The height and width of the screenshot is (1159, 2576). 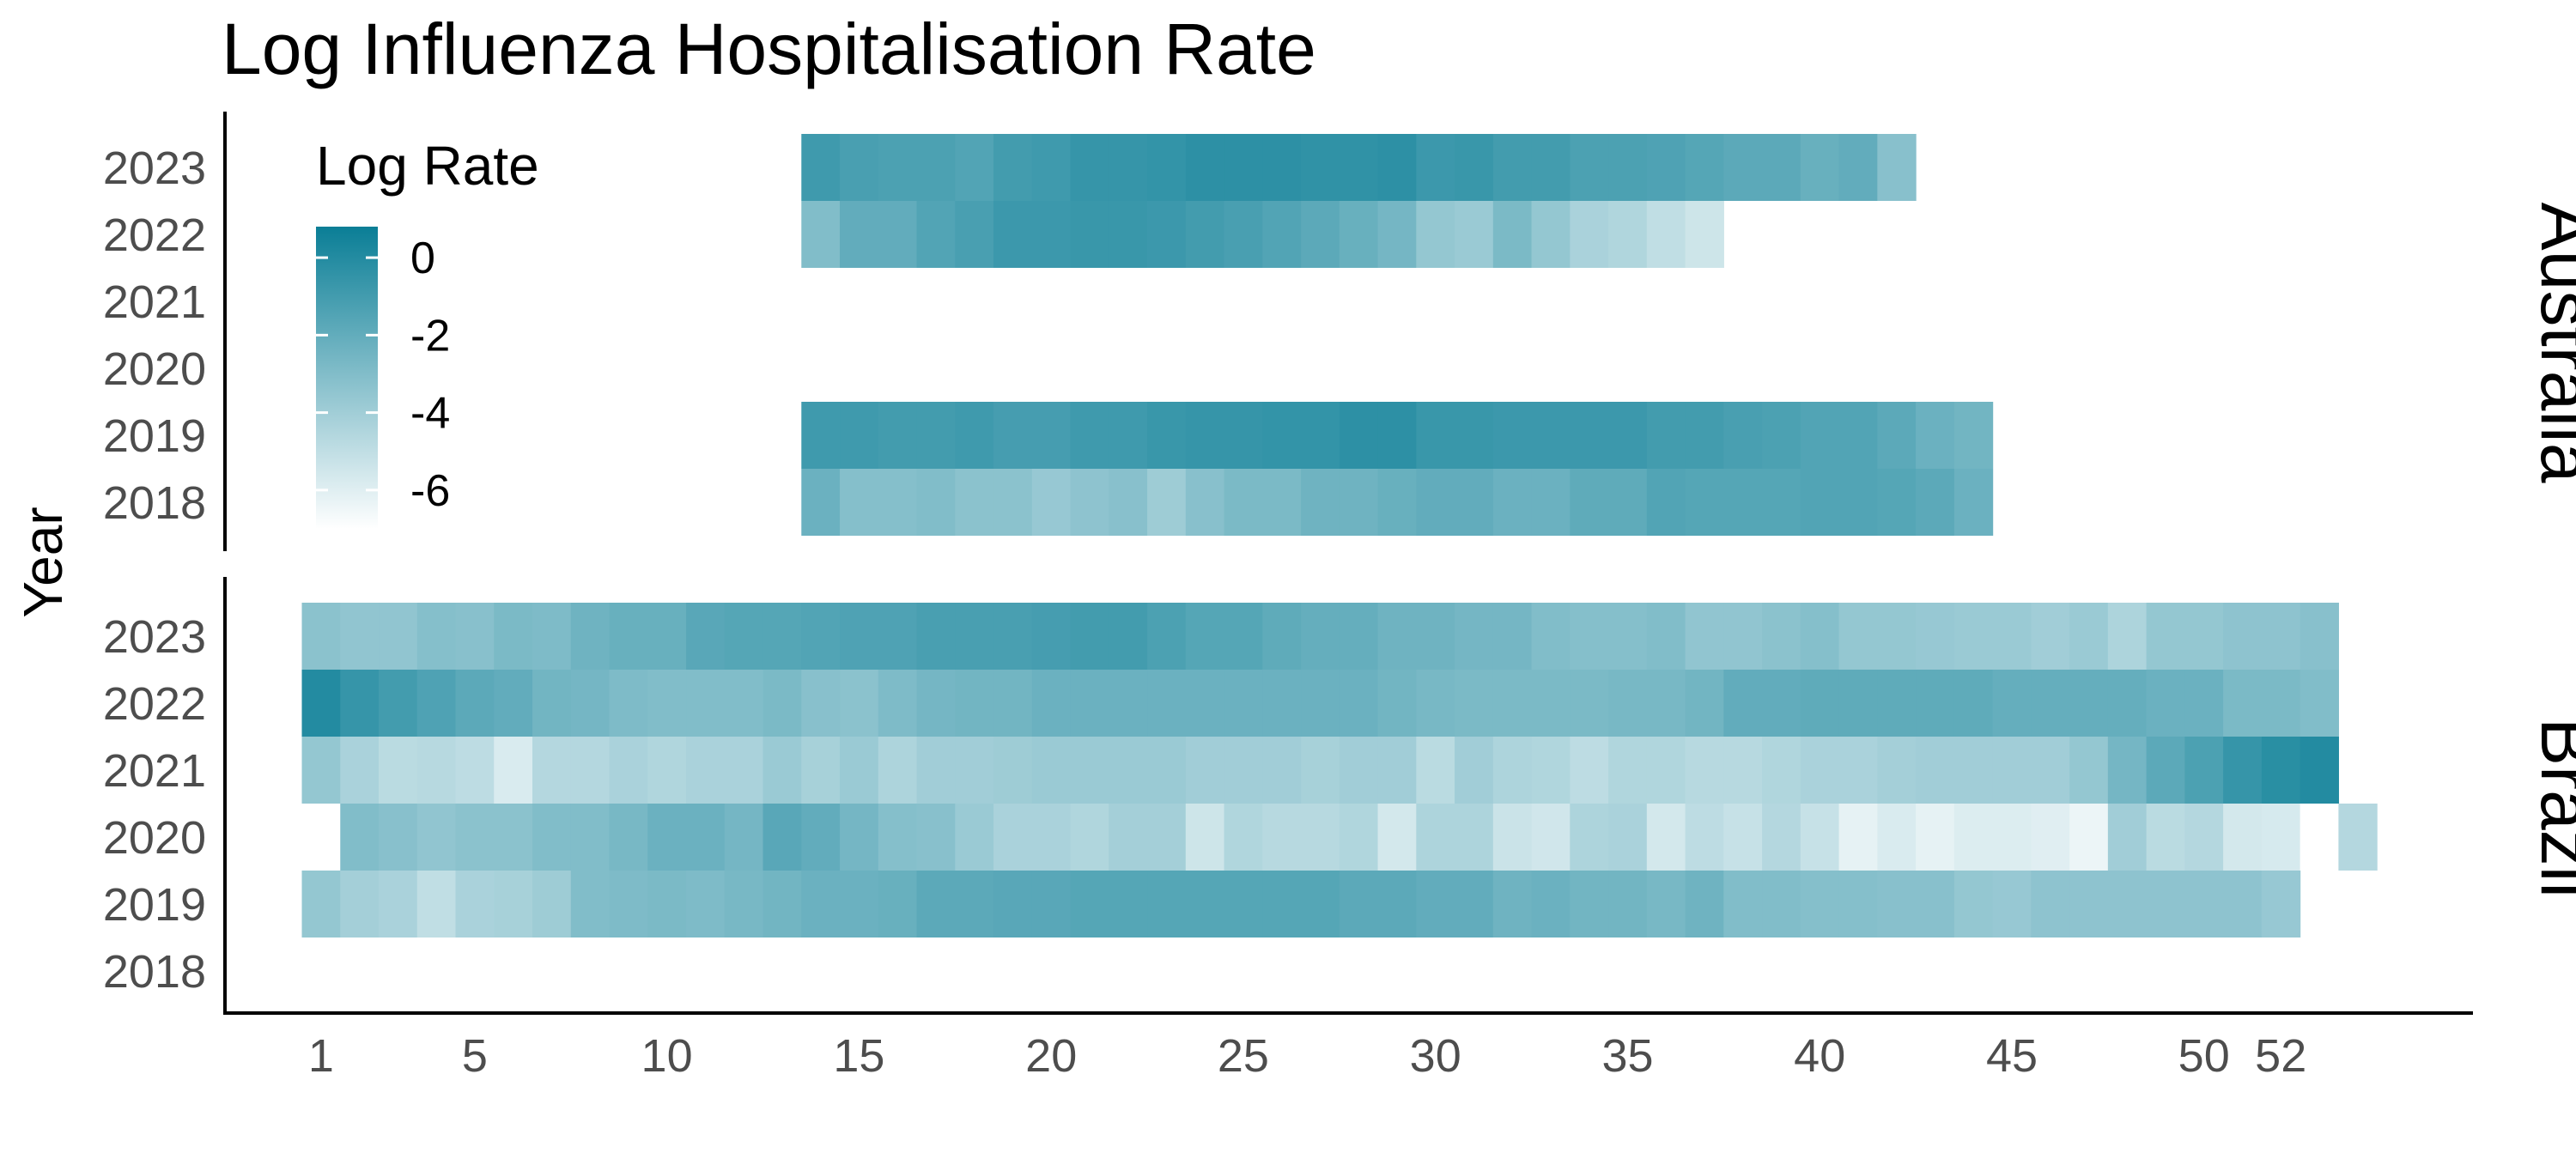 What do you see at coordinates (154, 771) in the screenshot?
I see `y-tick-label: 2021` at bounding box center [154, 771].